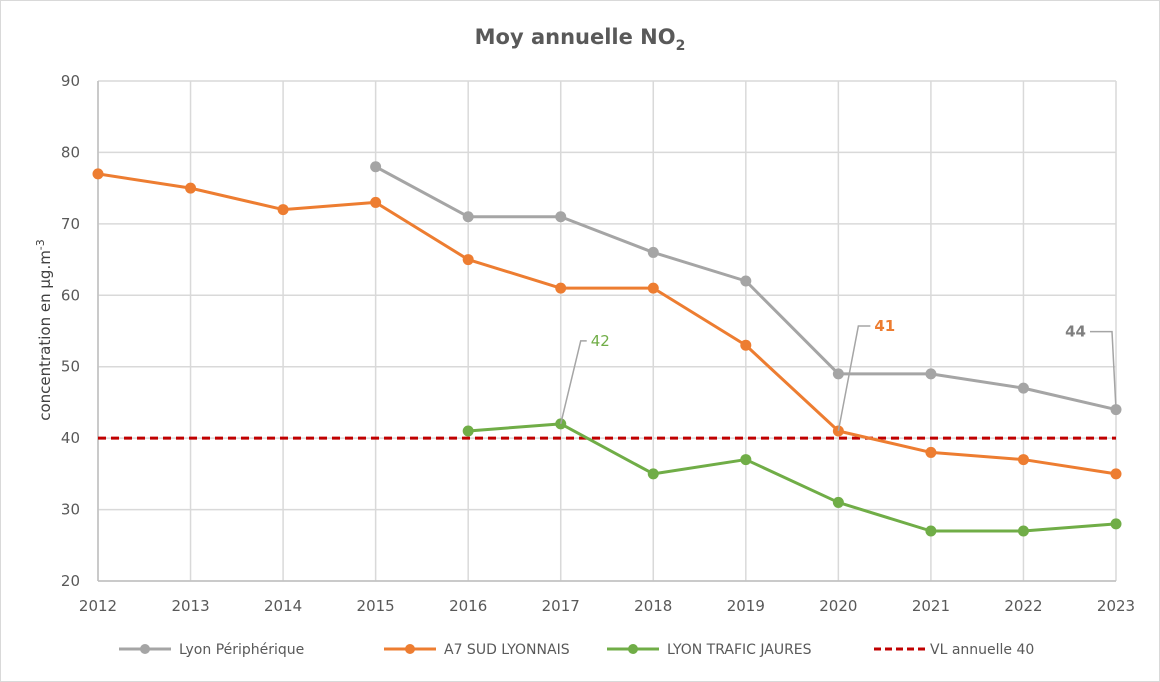  What do you see at coordinates (653, 606) in the screenshot?
I see `x-tick-label: 2018` at bounding box center [653, 606].